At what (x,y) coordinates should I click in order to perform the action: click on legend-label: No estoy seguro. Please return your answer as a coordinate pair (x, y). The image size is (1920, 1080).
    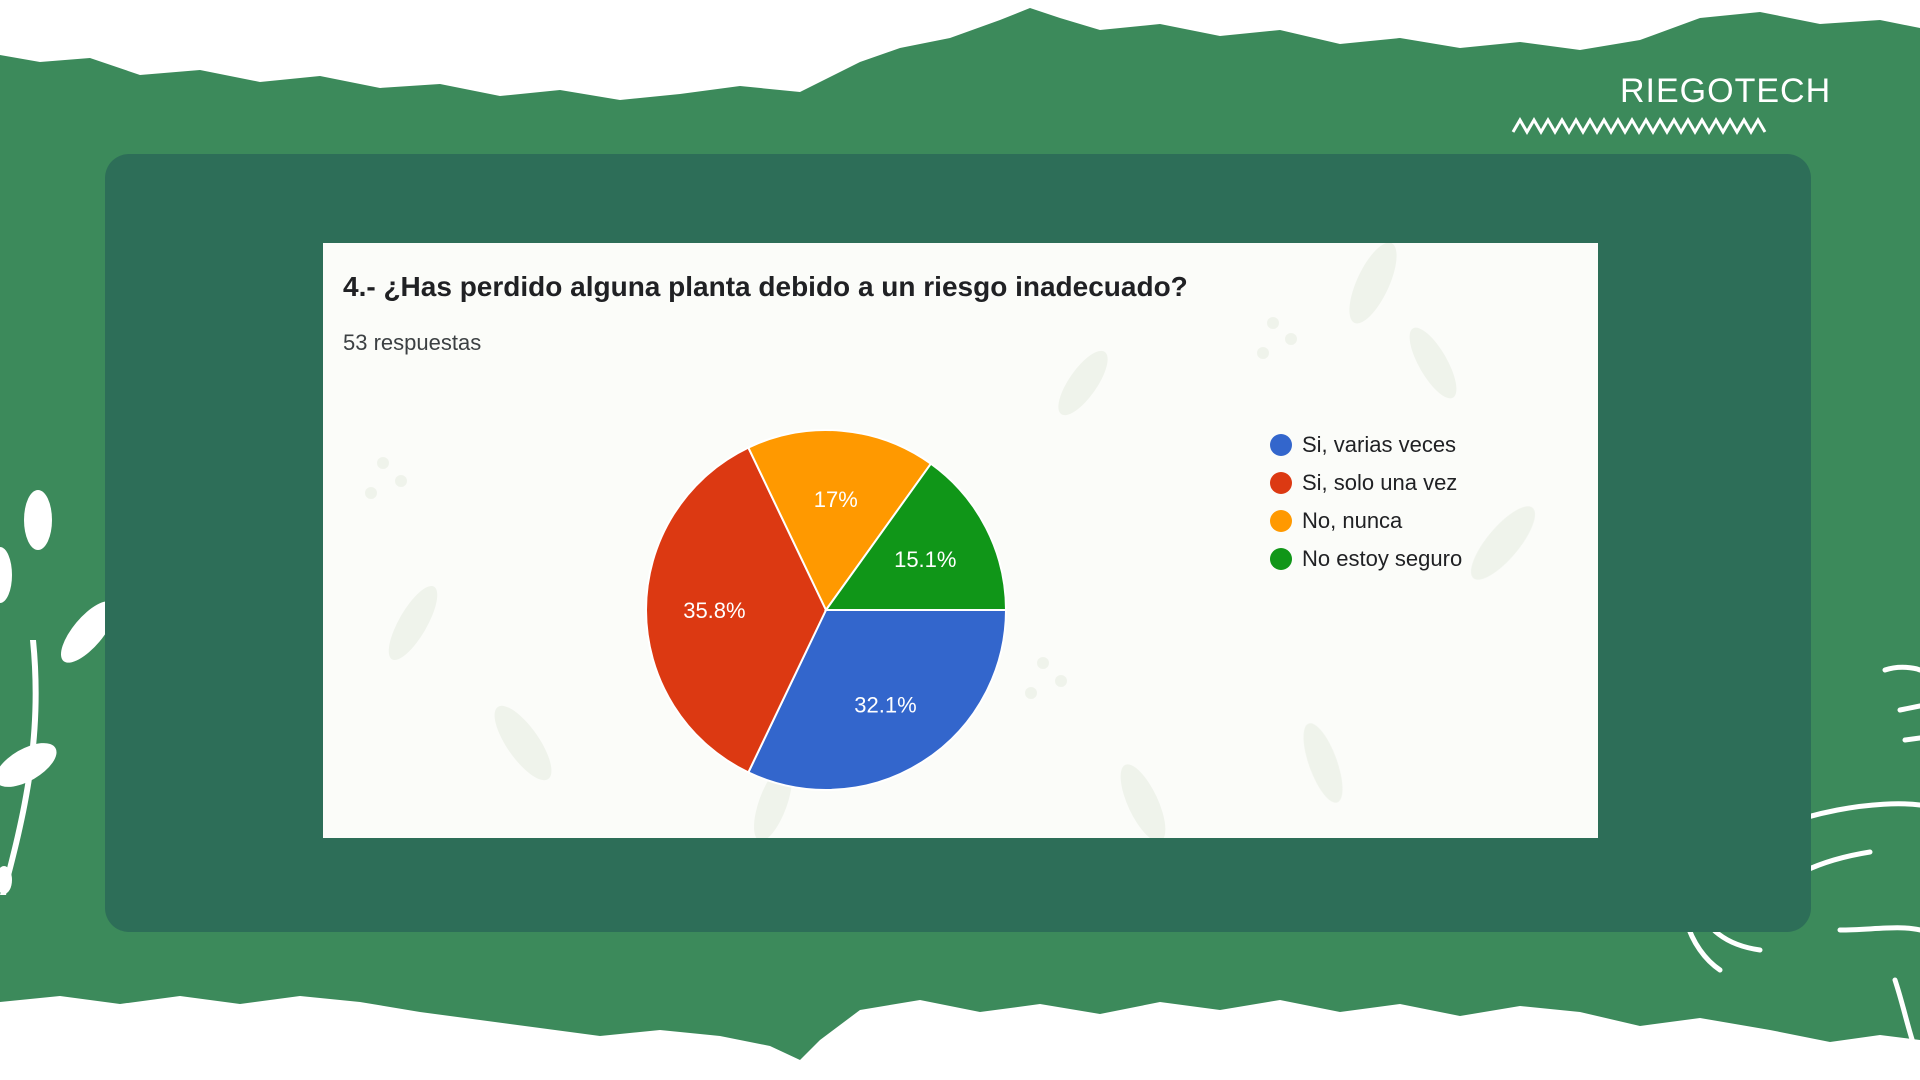
    Looking at the image, I should click on (1382, 558).